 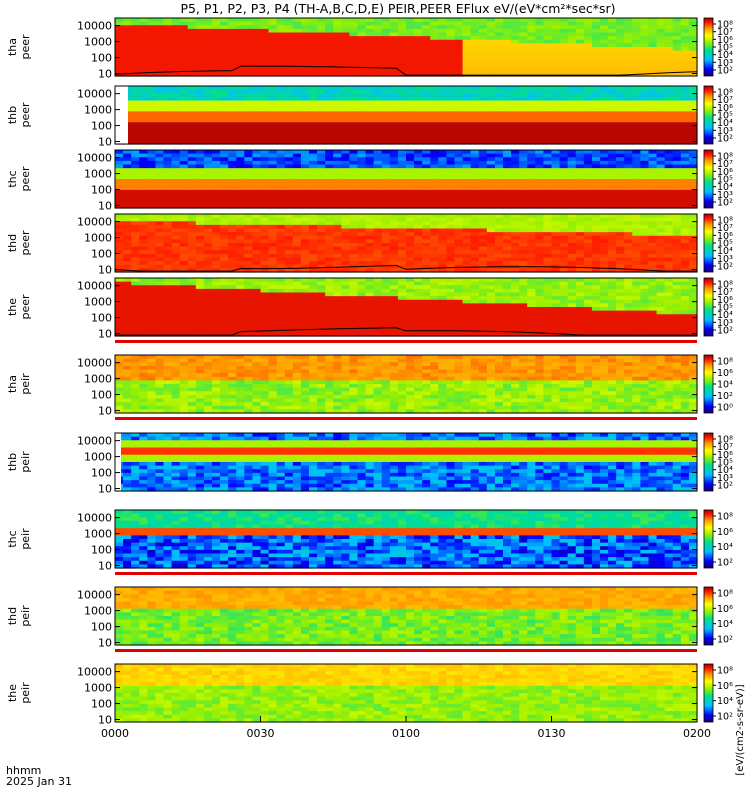 What do you see at coordinates (406, 243) in the screenshot?
I see `spectrogram-cells` at bounding box center [406, 243].